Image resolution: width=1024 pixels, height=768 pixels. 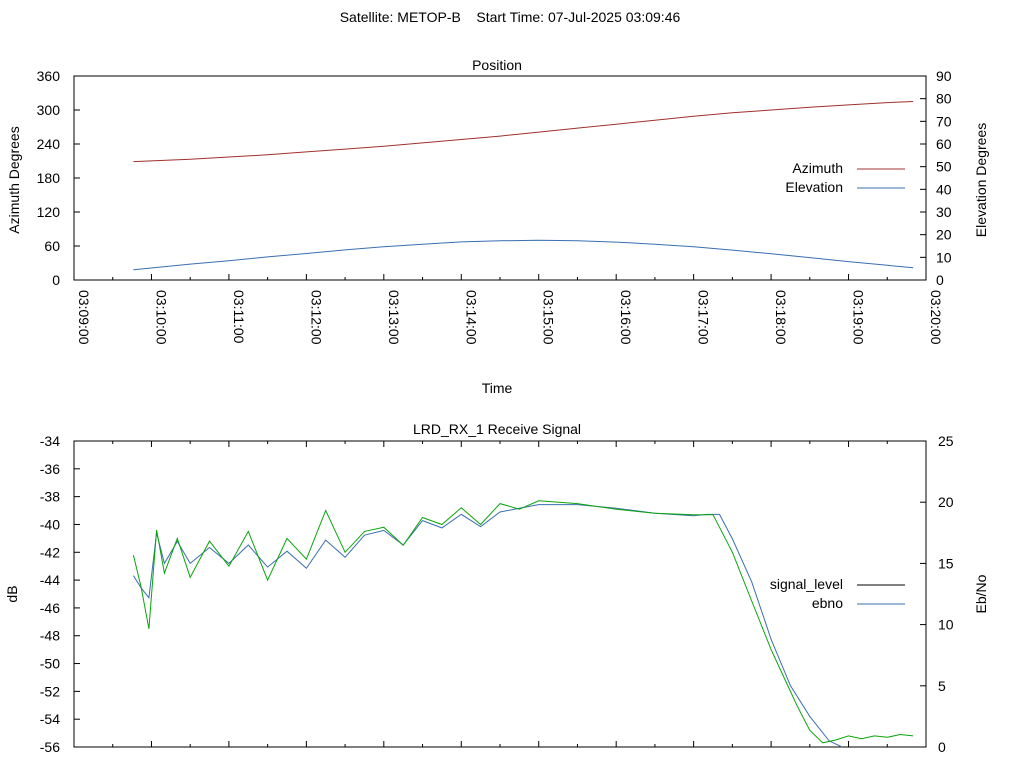 What do you see at coordinates (549, 317) in the screenshot?
I see `x-tick-label: 03:15:00` at bounding box center [549, 317].